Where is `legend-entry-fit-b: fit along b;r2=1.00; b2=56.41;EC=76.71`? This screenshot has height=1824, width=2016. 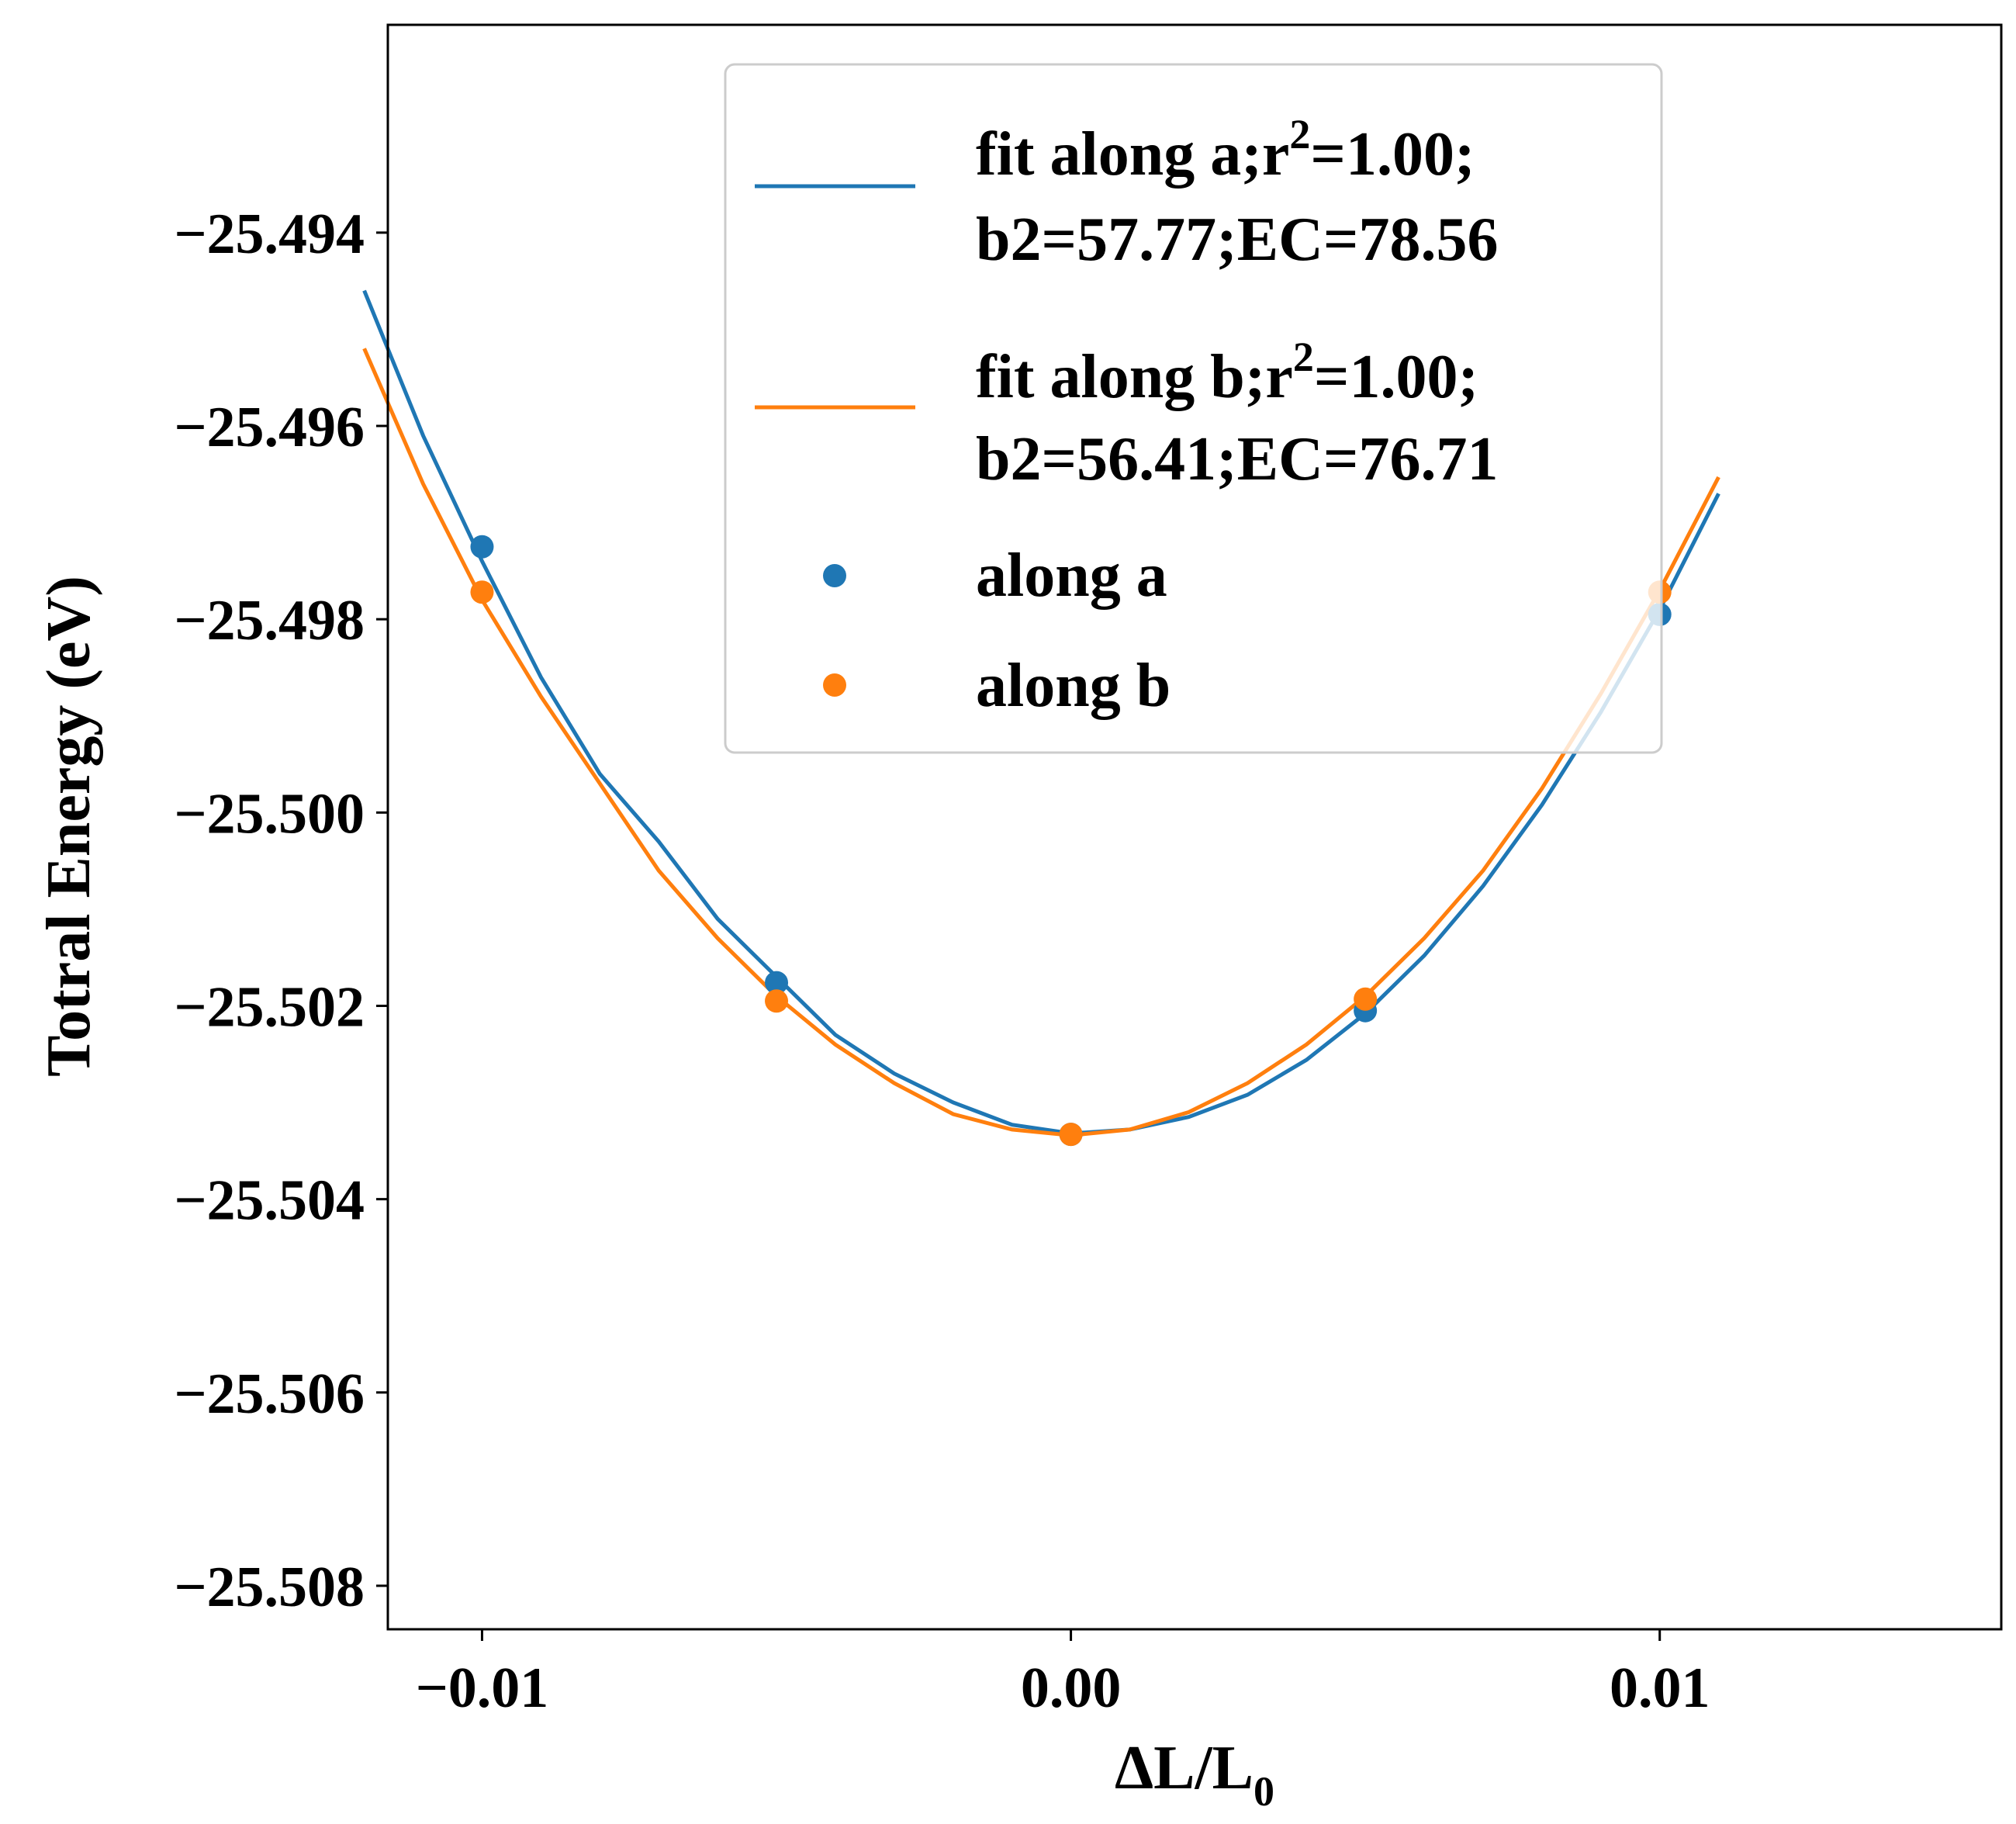 legend-entry-fit-b: fit along b;r2=1.00; b2=56.41;EC=76.71 is located at coordinates (1126, 413).